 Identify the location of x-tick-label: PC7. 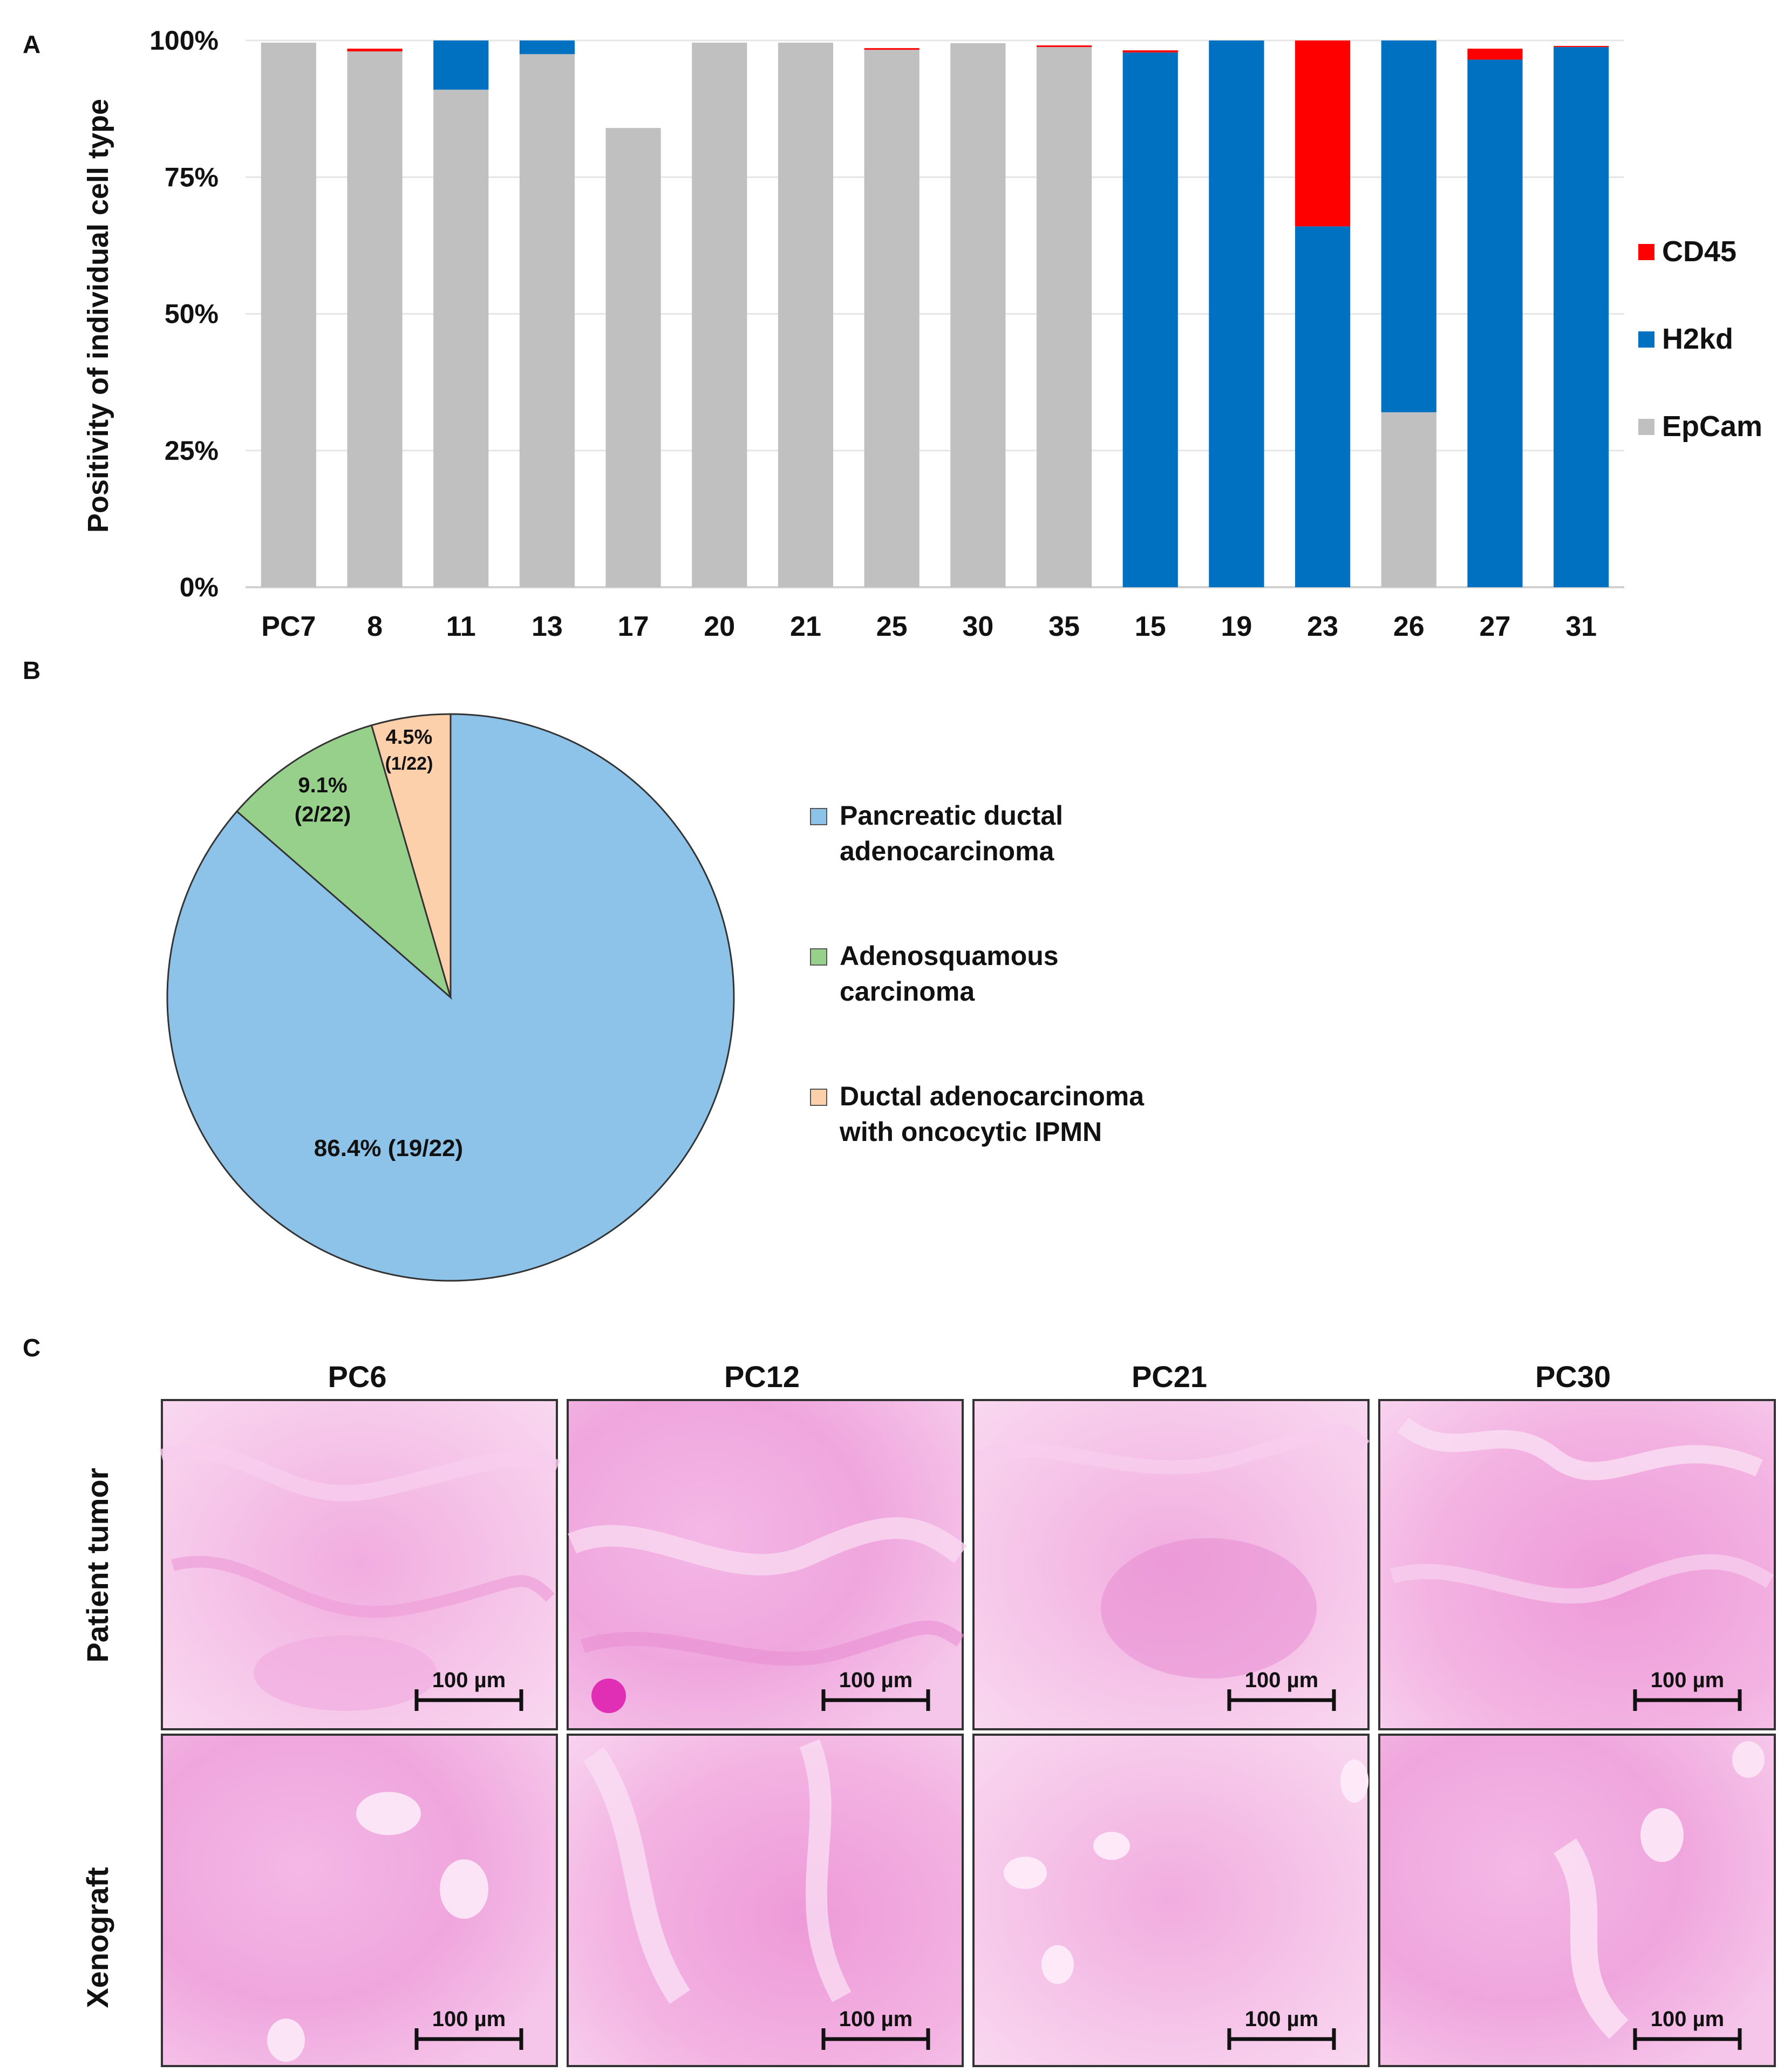
(288, 626).